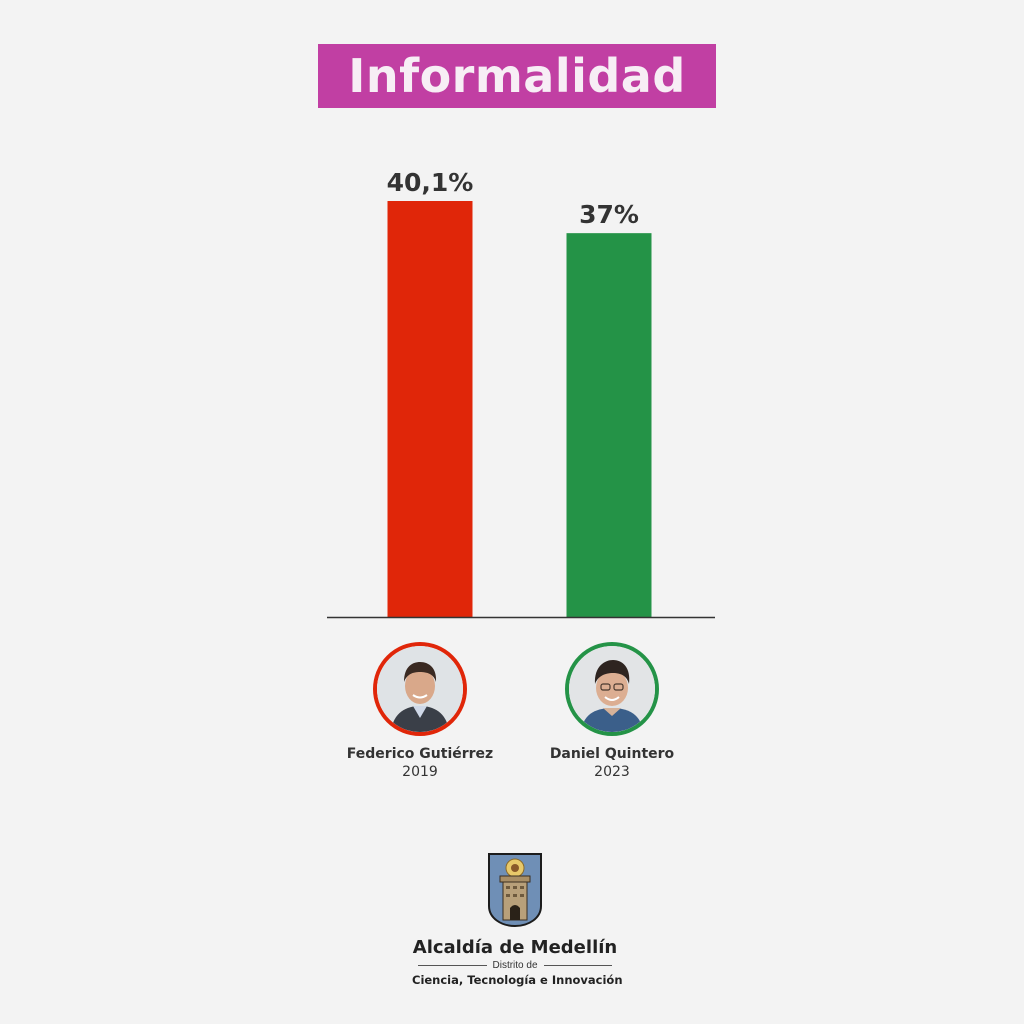  I want to click on bar-value-label-0: 40,1%, so click(430, 182).